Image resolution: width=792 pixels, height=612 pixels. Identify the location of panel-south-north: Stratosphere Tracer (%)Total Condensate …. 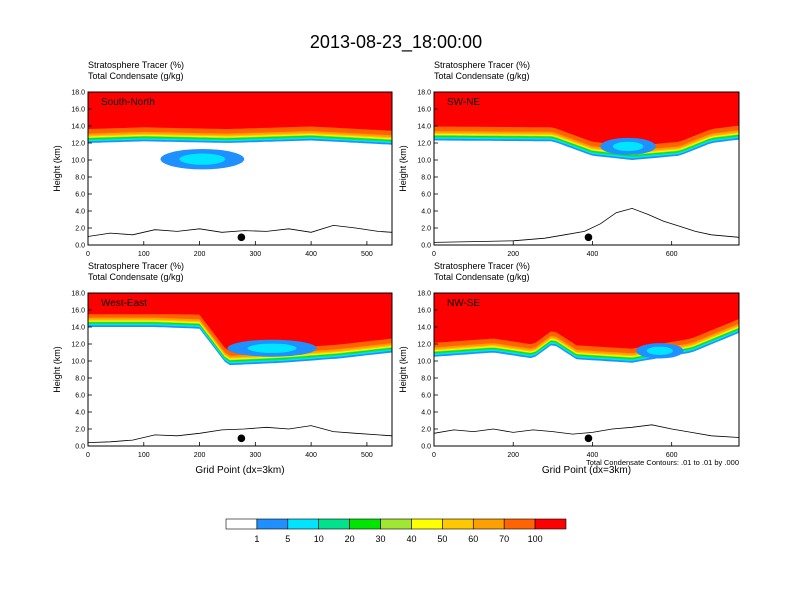
(222, 159).